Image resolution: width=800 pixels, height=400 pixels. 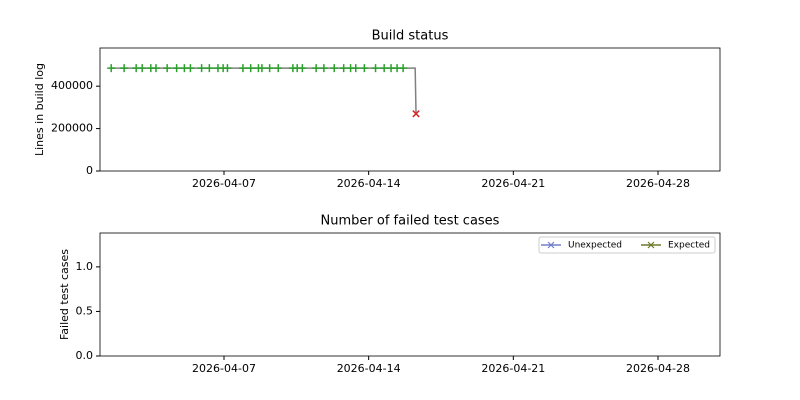 What do you see at coordinates (85, 355) in the screenshot?
I see `y-tick-label: 0.0` at bounding box center [85, 355].